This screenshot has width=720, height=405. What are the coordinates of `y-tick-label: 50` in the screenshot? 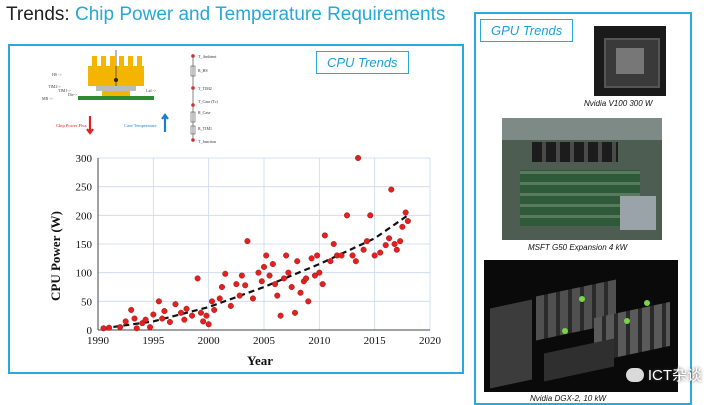 It's located at (87, 302).